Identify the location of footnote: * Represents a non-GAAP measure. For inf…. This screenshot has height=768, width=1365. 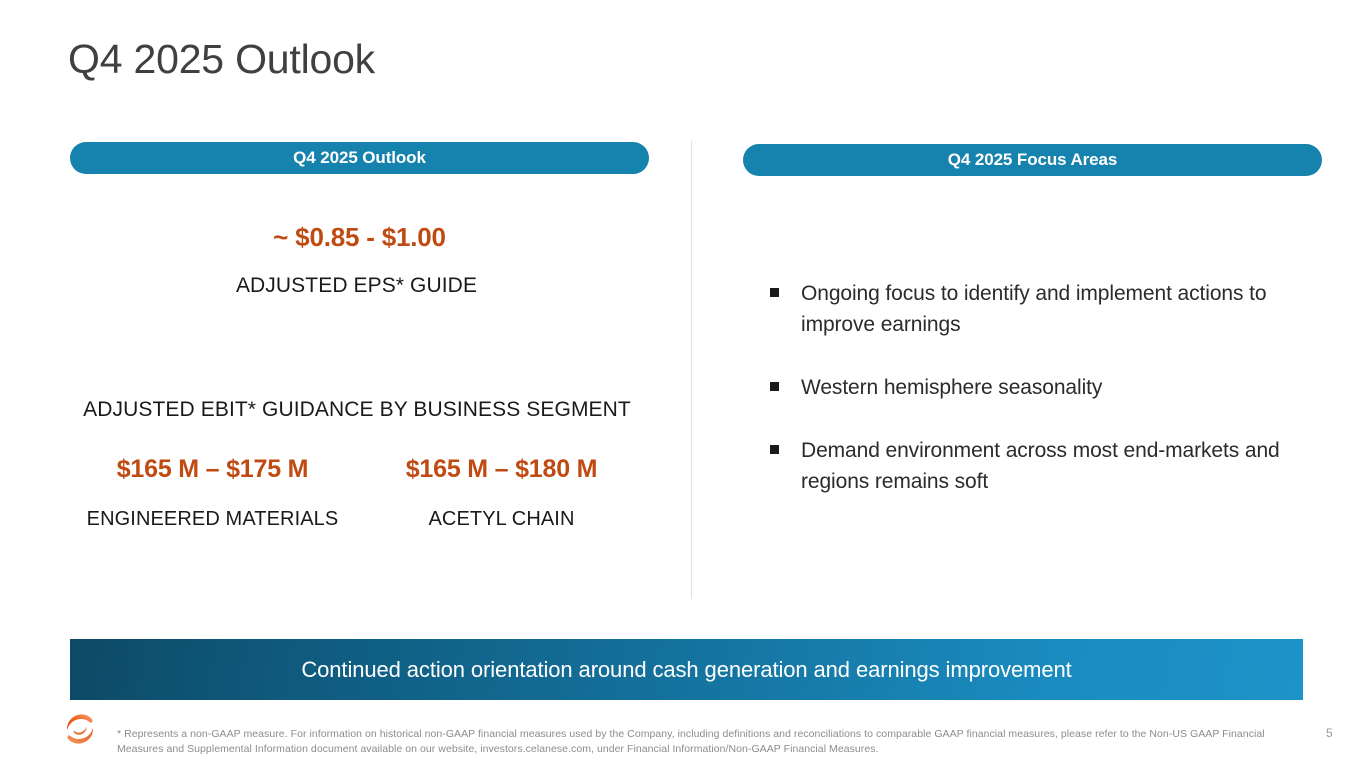
(691, 741).